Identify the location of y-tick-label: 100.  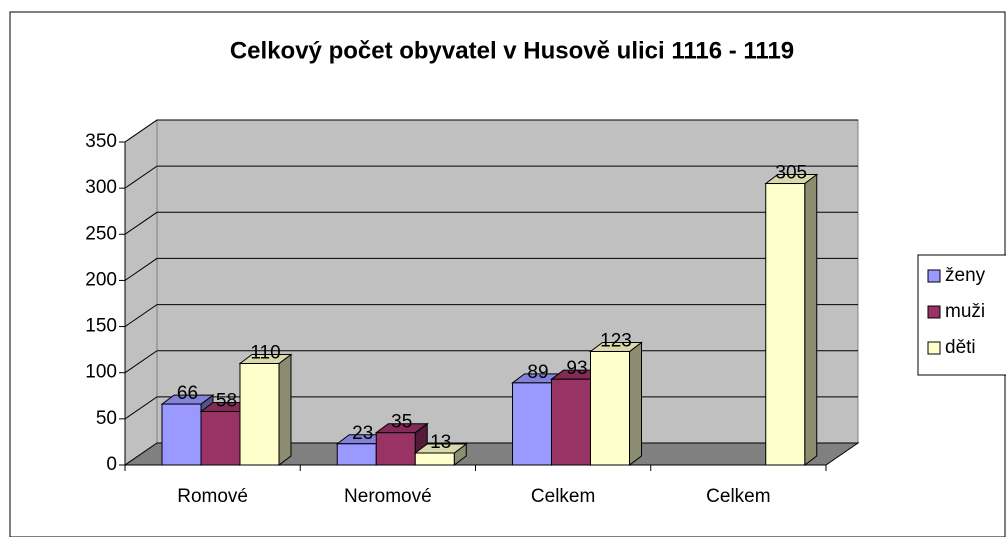
(101, 372).